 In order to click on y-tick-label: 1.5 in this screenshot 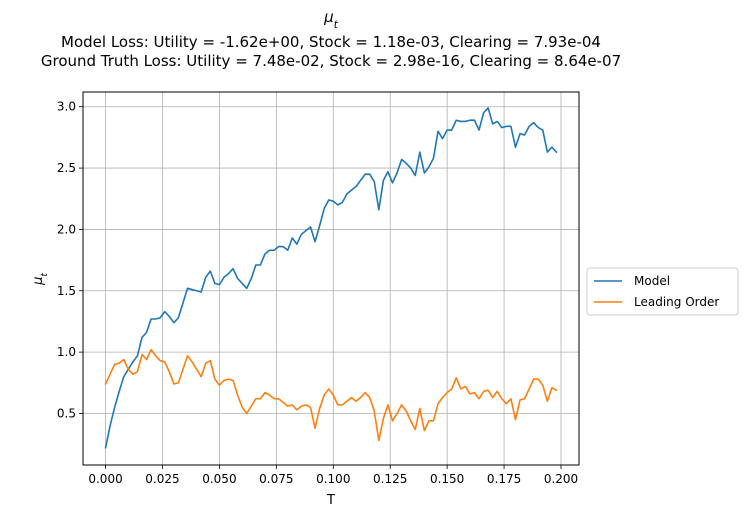, I will do `click(66, 291)`.